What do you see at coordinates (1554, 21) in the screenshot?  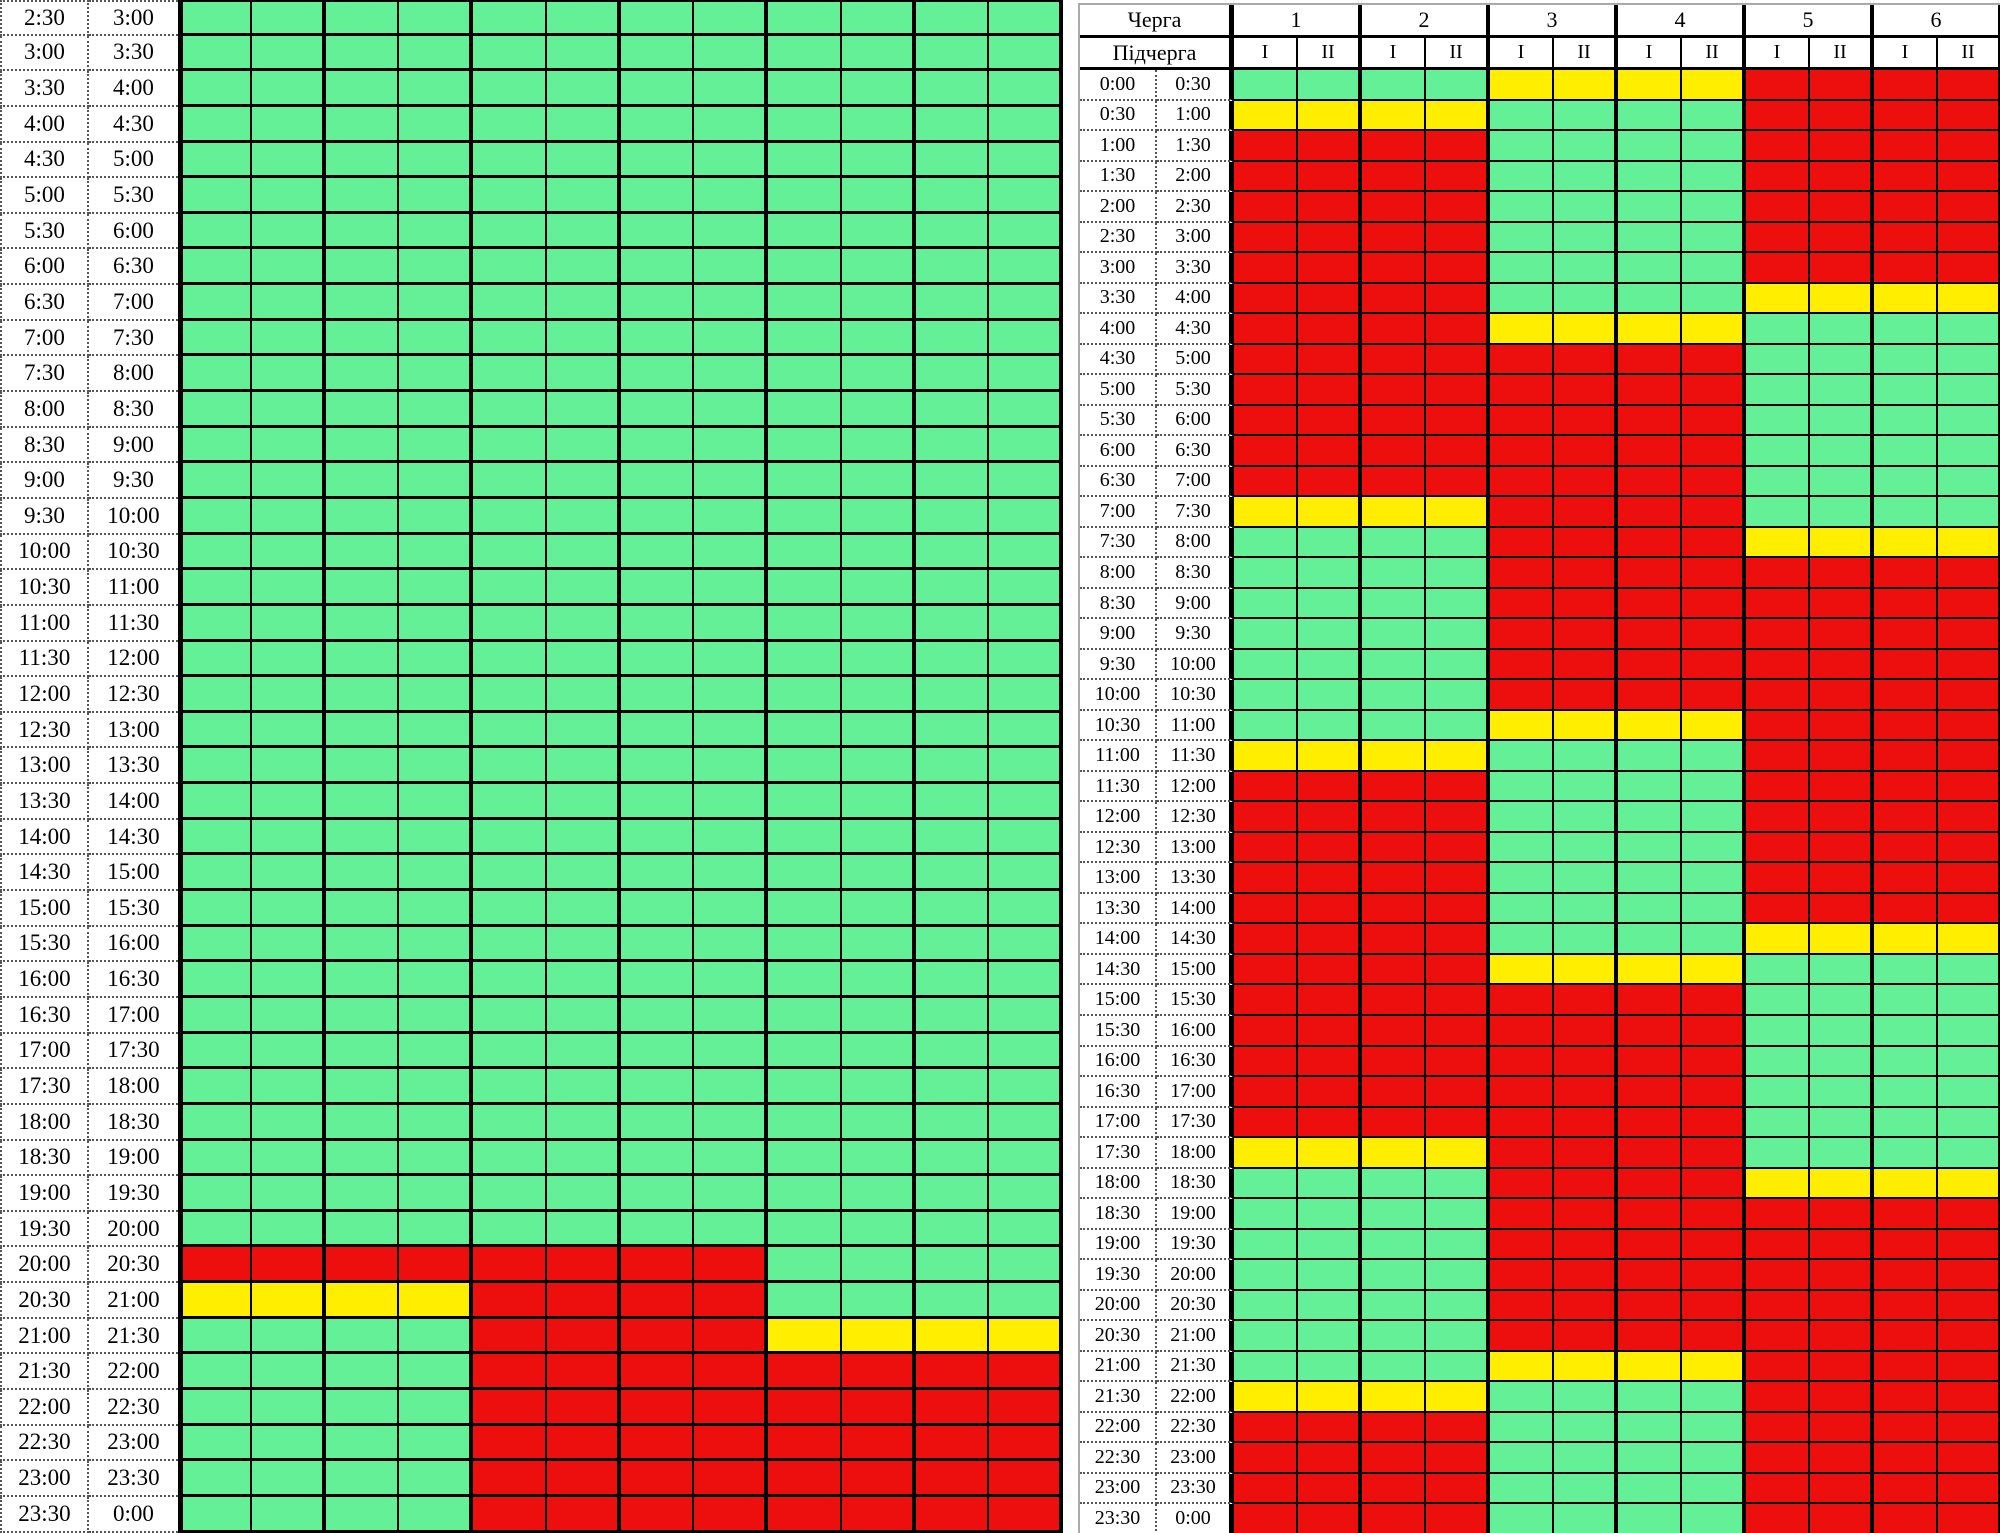 I see `queue-number-header: 3` at bounding box center [1554, 21].